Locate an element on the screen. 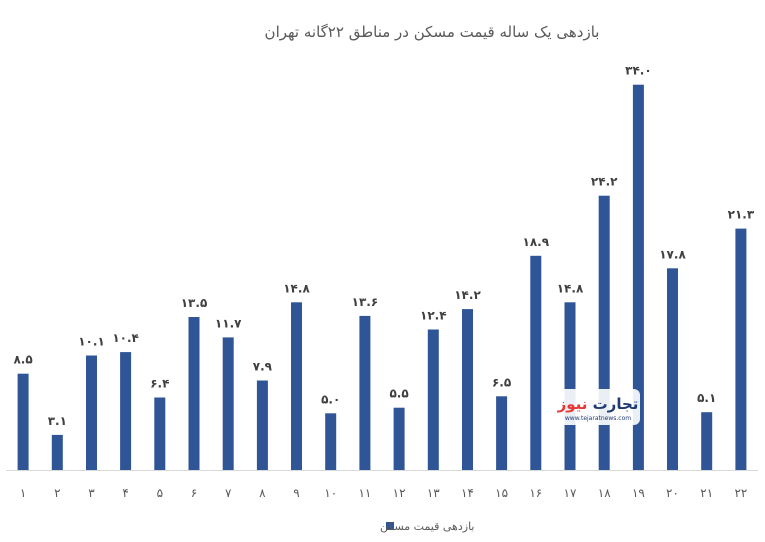  x-tick-label-18: ۱۸ is located at coordinates (604, 493).